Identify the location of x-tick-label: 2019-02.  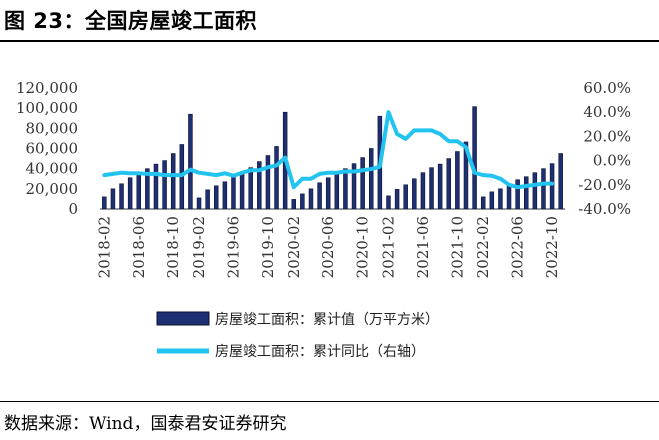
(199, 247).